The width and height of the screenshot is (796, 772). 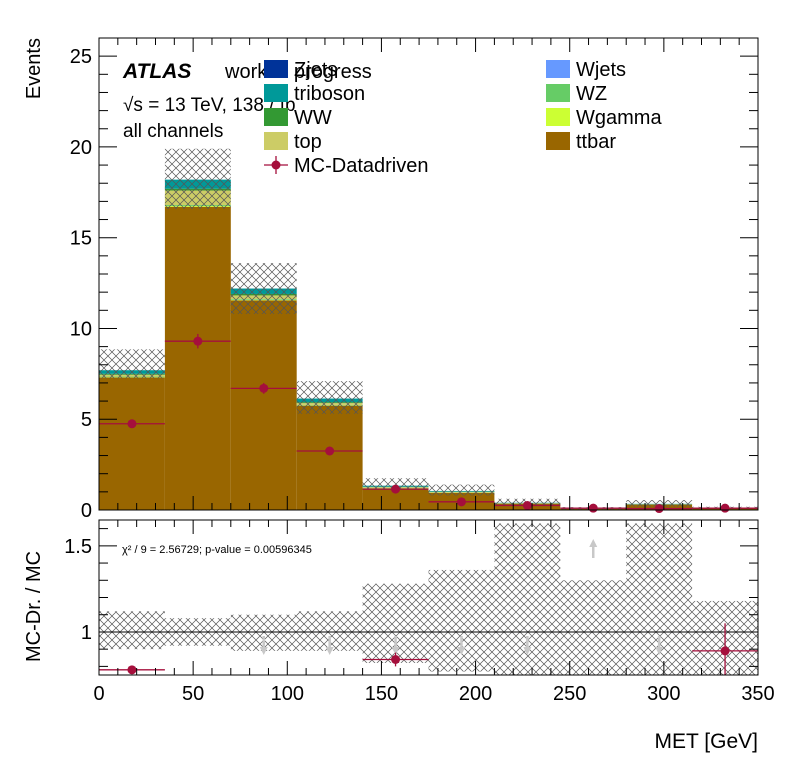 What do you see at coordinates (329, 94) in the screenshot?
I see `legend-label-triboson: triboson` at bounding box center [329, 94].